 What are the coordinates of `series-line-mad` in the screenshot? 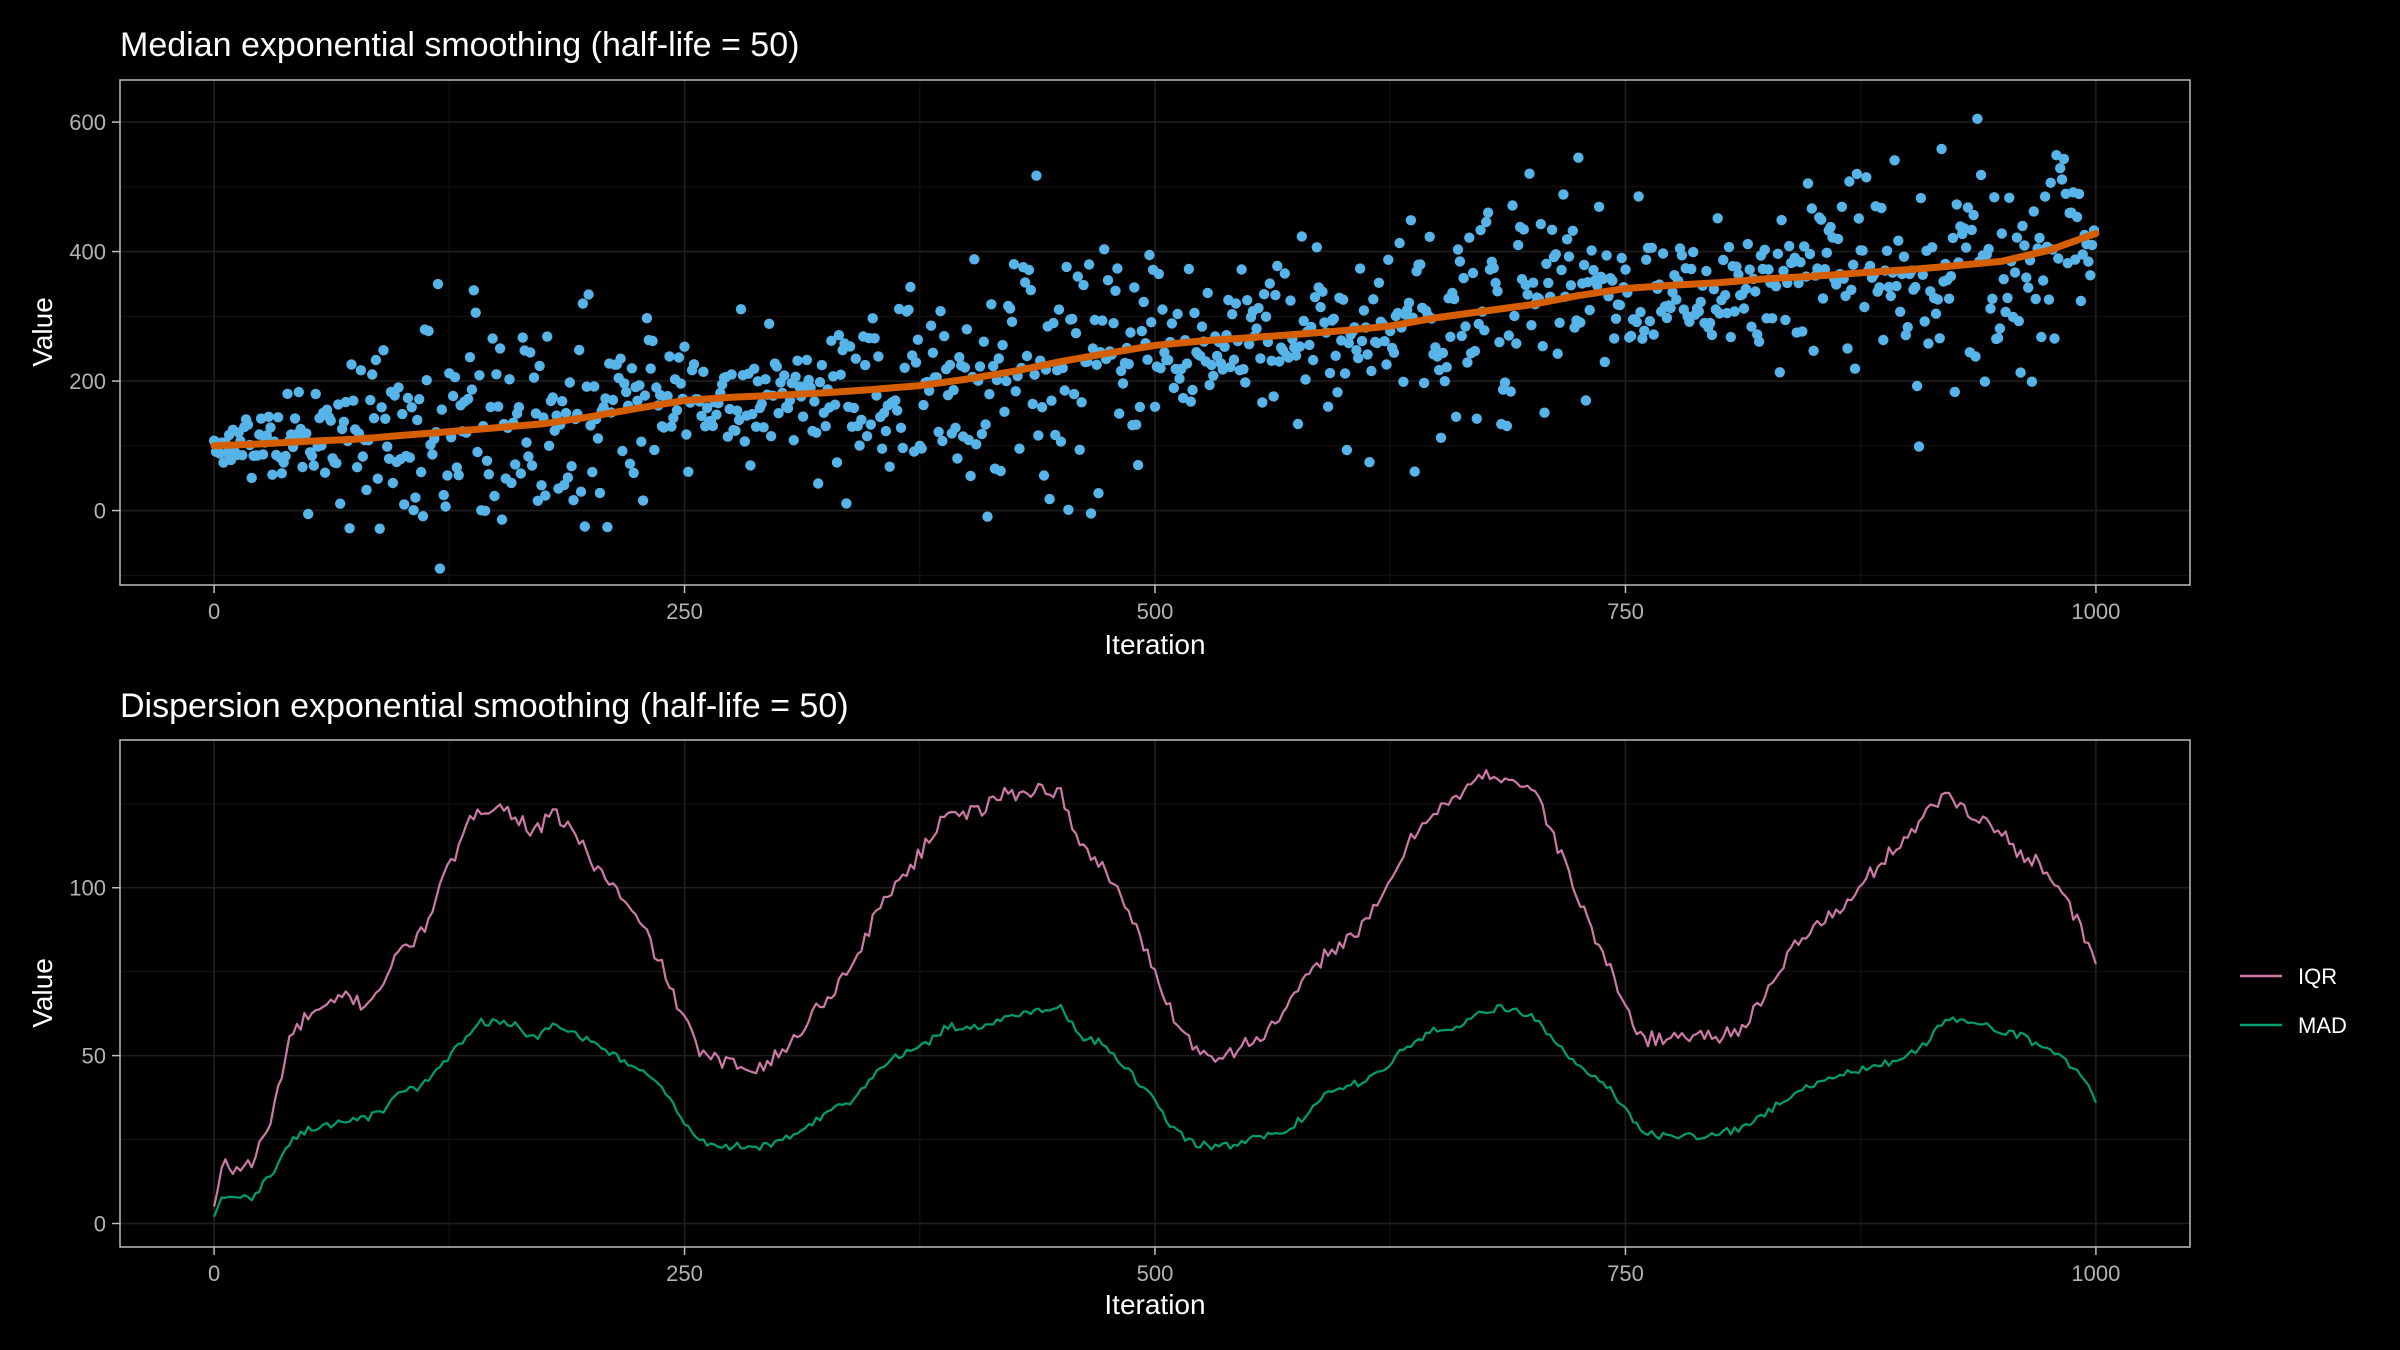 It's located at (1155, 1110).